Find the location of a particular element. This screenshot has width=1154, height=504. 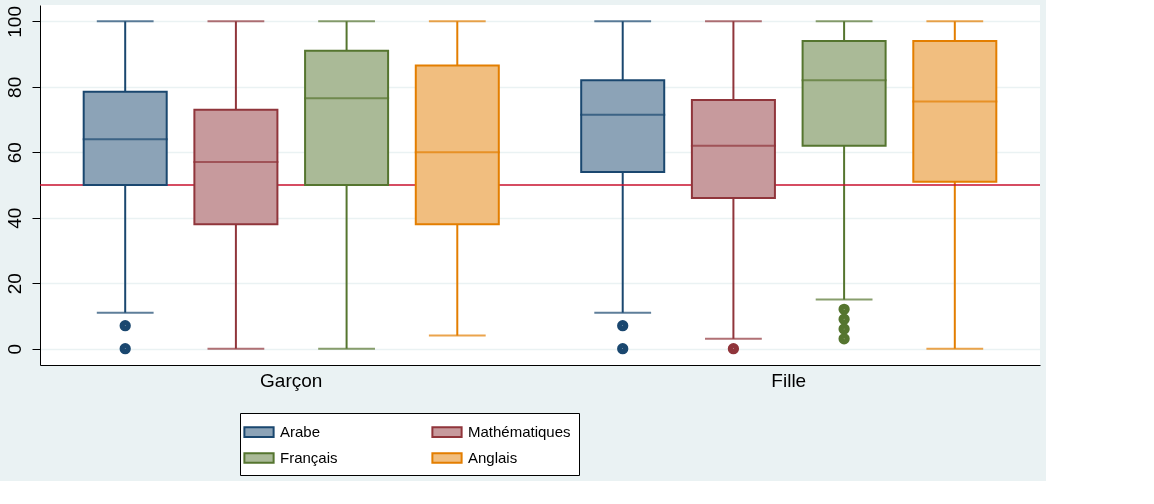

x-tick-label: Fille is located at coordinates (789, 380).